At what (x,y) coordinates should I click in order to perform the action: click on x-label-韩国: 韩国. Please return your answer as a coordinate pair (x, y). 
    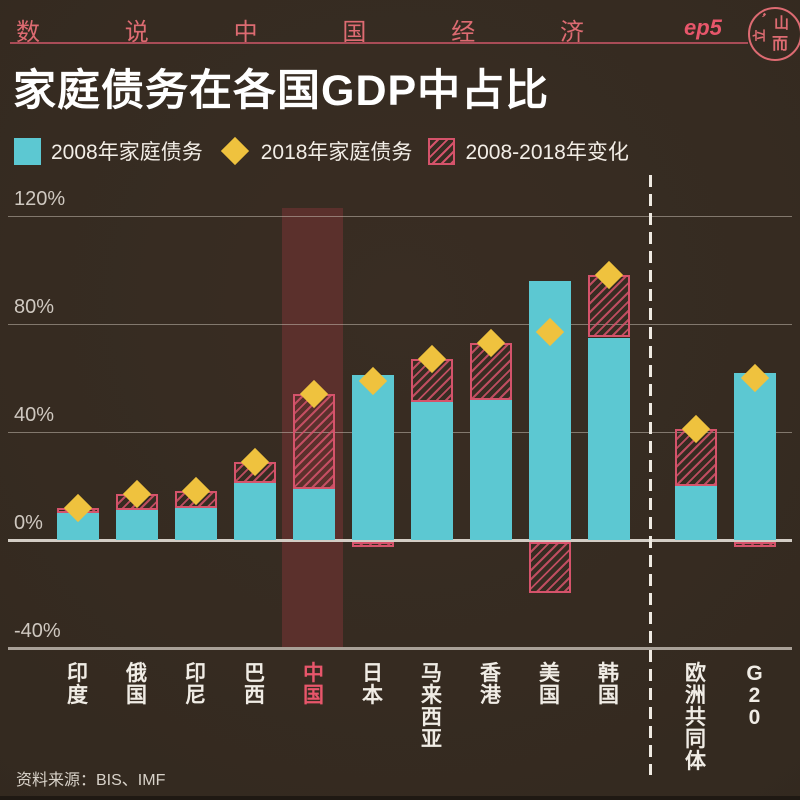
    Looking at the image, I should click on (608, 684).